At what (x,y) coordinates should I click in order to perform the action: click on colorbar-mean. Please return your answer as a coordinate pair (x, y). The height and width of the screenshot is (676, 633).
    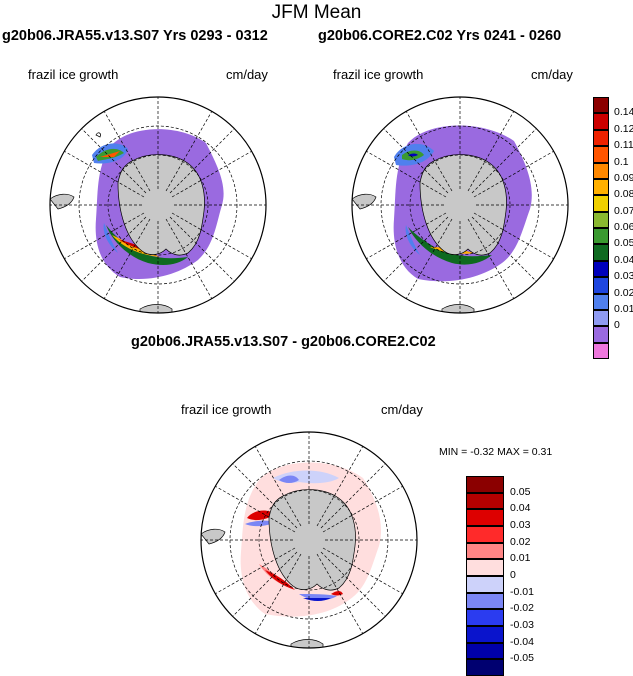
    Looking at the image, I should click on (601, 228).